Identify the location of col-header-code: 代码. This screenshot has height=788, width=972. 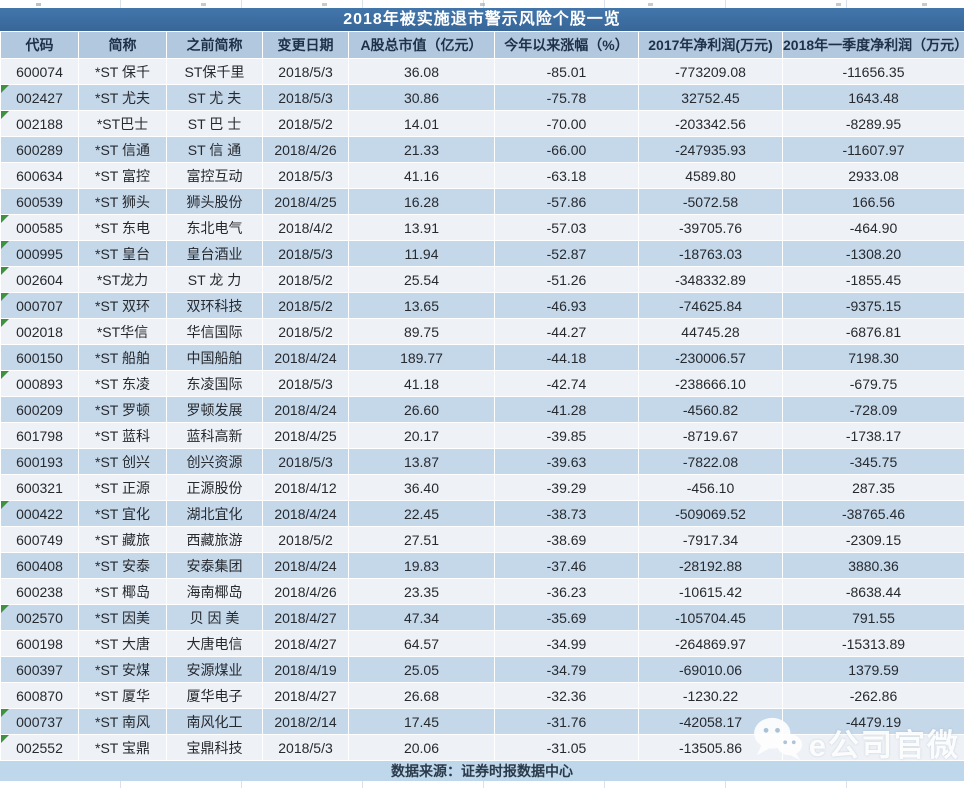
(39, 45).